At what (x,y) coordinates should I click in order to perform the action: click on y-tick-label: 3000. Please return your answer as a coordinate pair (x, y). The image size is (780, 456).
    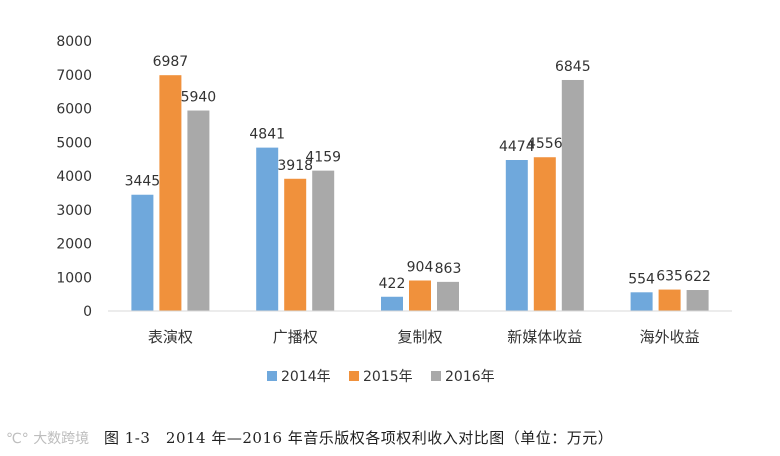
    Looking at the image, I should click on (74, 211).